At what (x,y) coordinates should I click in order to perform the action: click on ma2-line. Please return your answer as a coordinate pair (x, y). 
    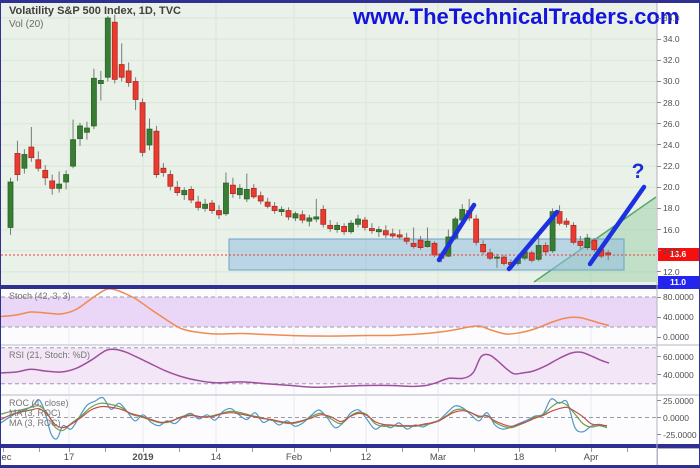
    Looking at the image, I should click on (304, 417).